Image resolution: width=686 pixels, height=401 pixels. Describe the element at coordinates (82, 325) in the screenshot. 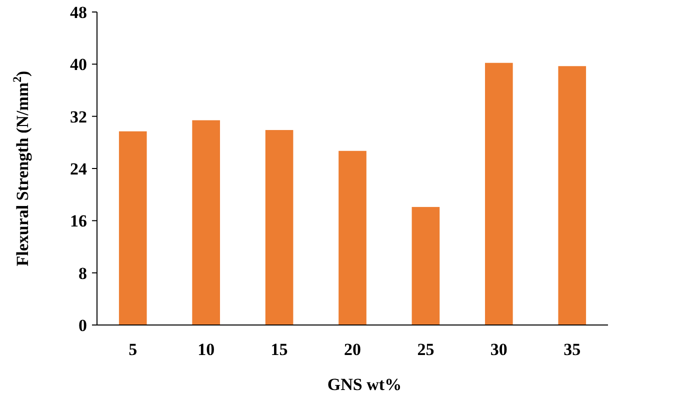

I see `y-tick-label: 0` at that location.